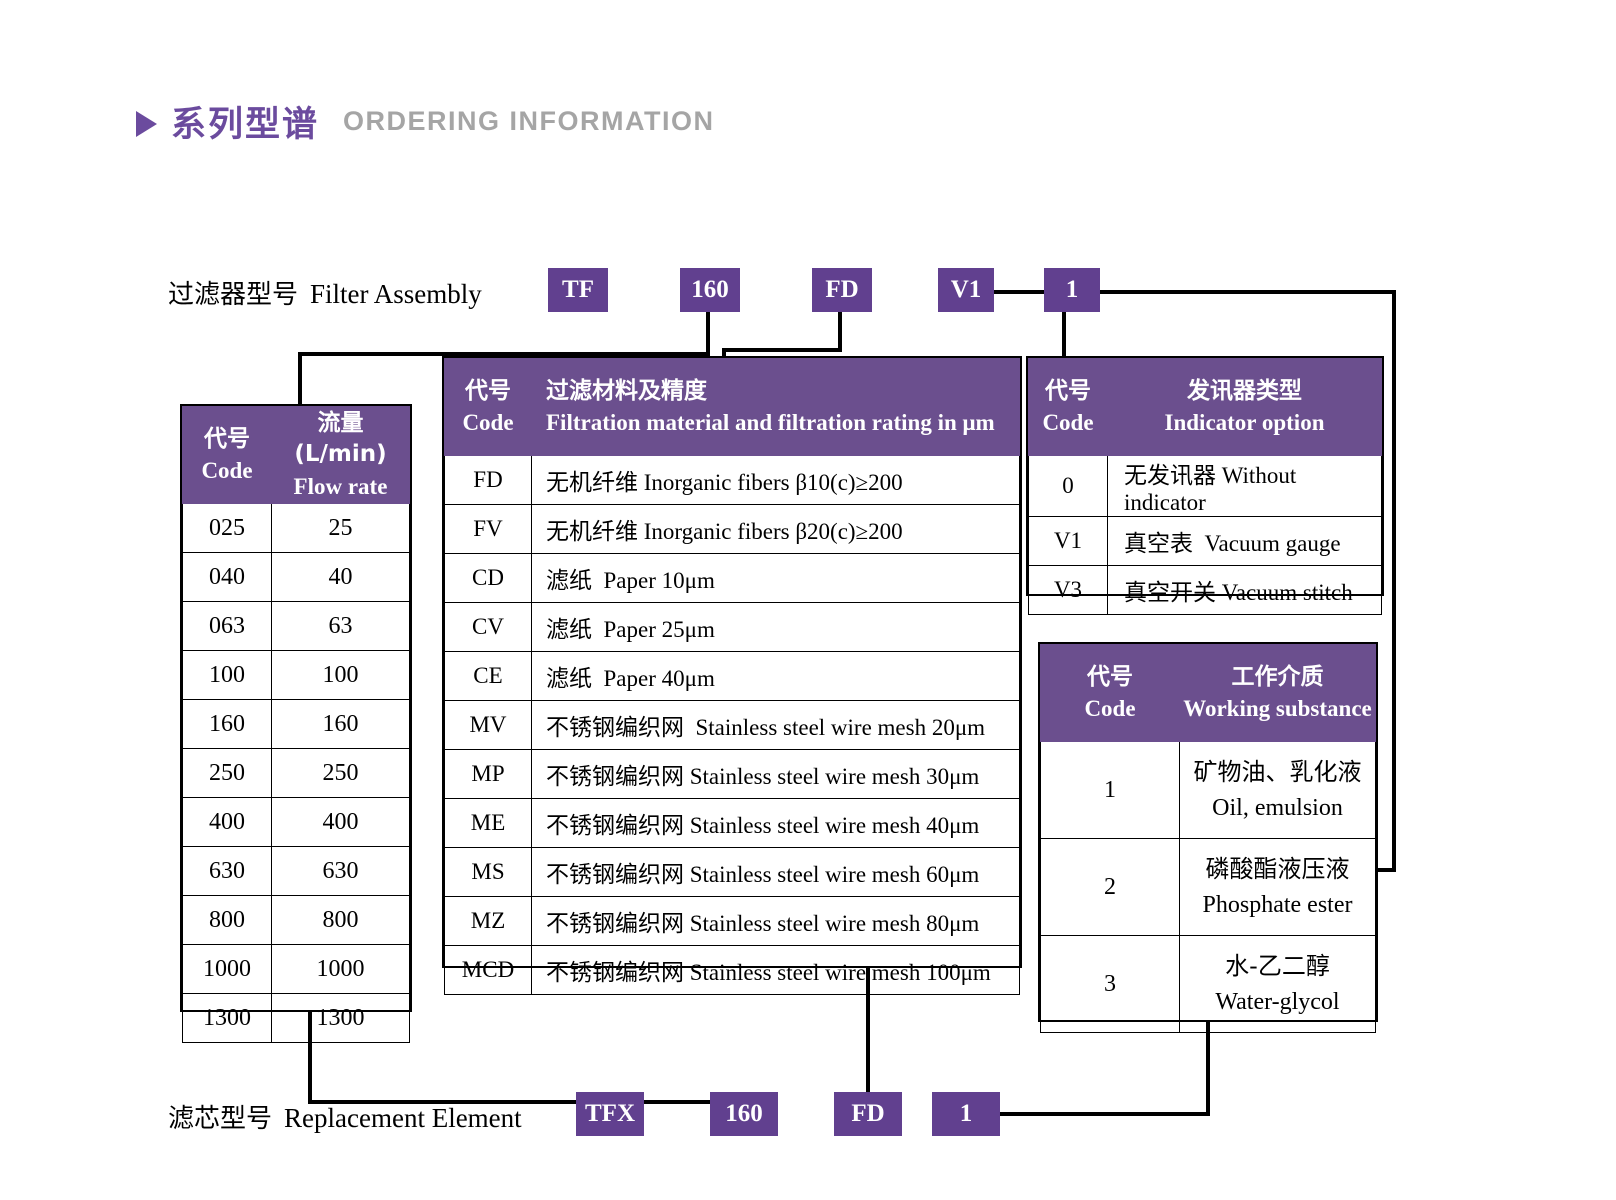 Image resolution: width=1616 pixels, height=1200 pixels. What do you see at coordinates (340, 1018) in the screenshot?
I see `flow-value: 1300` at bounding box center [340, 1018].